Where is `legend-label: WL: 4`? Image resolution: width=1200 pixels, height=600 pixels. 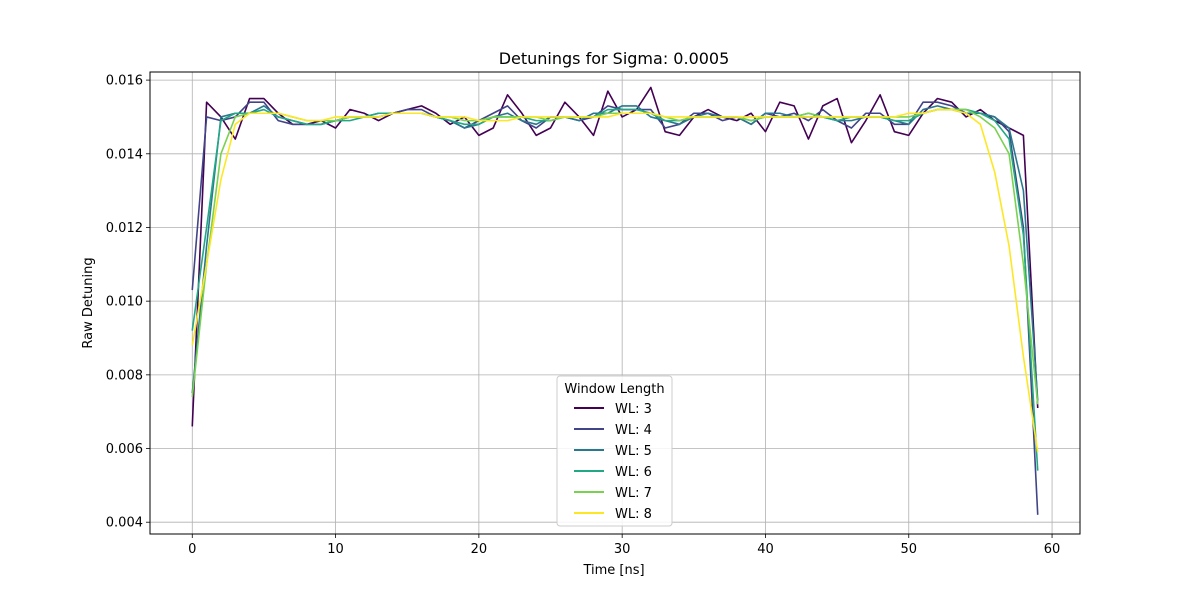
legend-label: WL: 4 is located at coordinates (633, 430).